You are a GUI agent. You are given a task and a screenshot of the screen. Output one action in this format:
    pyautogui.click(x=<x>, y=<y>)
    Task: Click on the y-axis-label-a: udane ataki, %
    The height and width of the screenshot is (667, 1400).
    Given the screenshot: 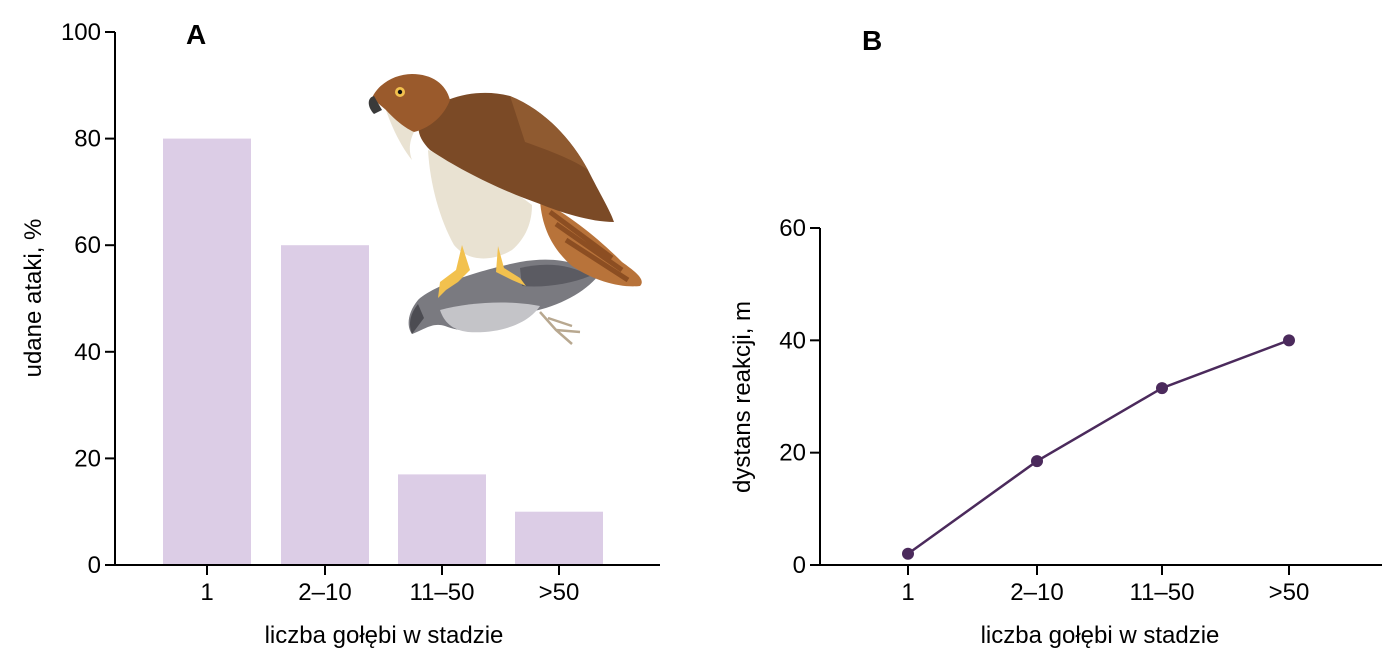 What is the action you would take?
    pyautogui.click(x=33, y=298)
    